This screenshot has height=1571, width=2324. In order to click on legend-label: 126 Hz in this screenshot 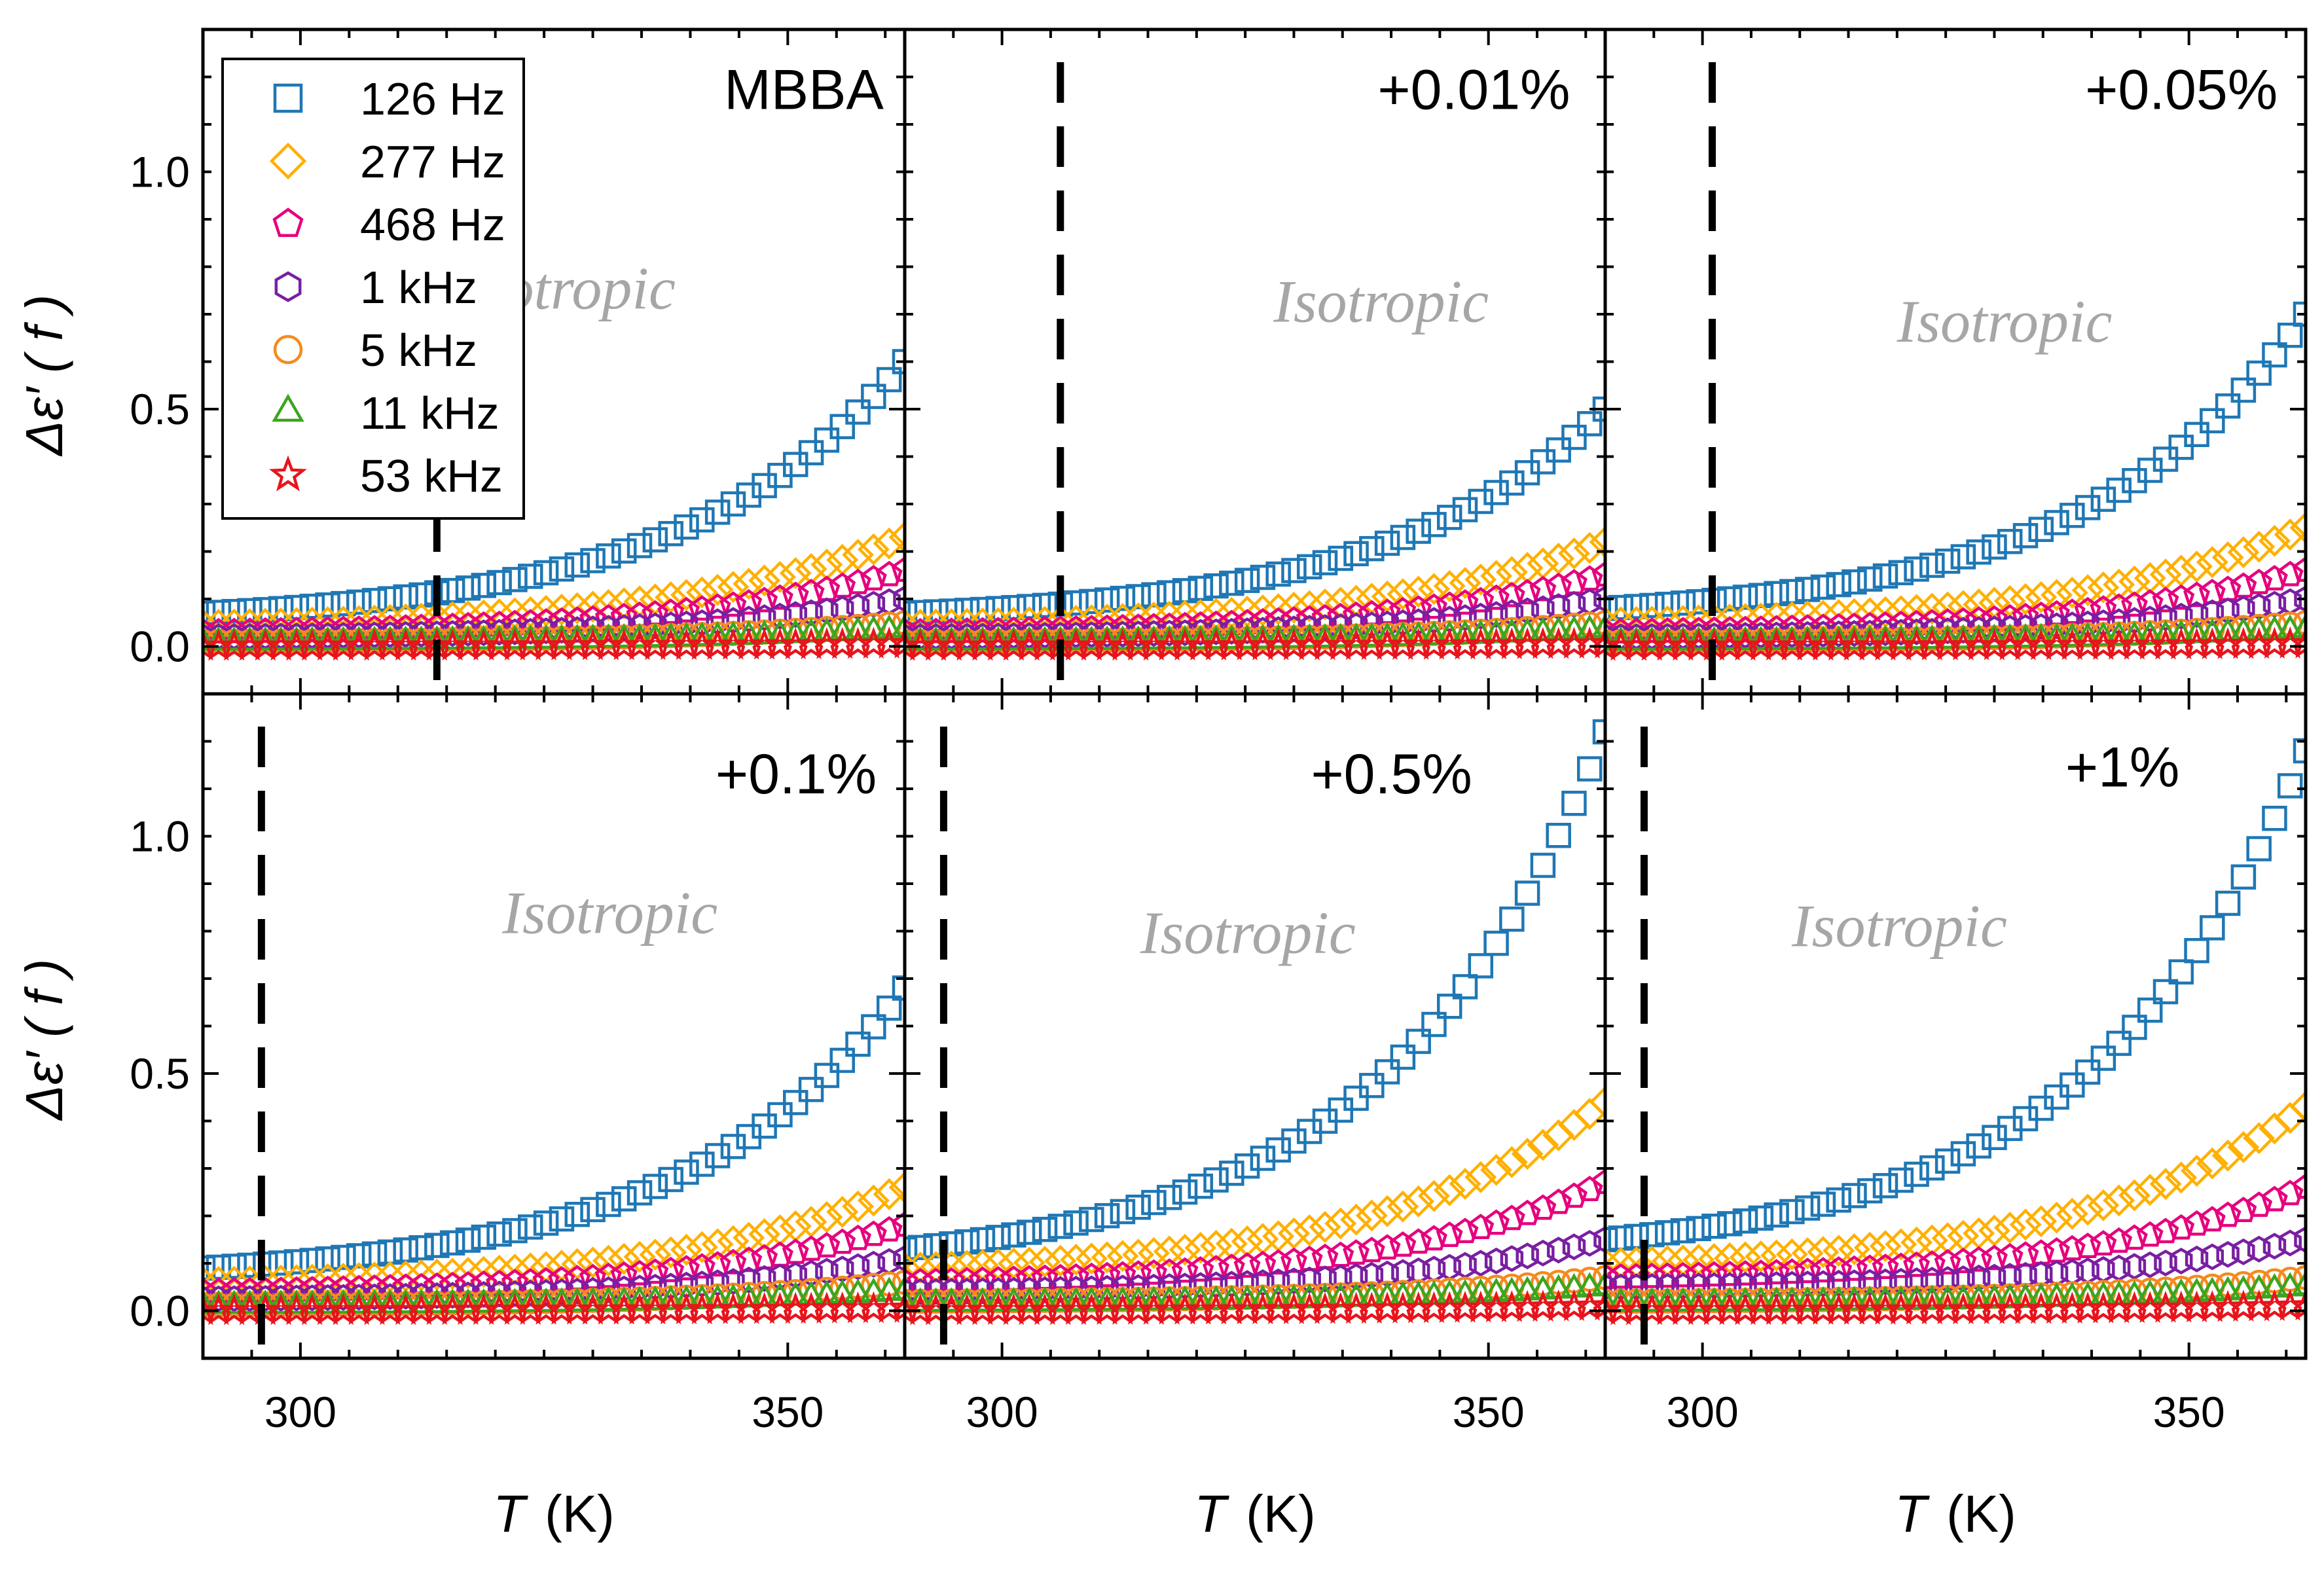, I will do `click(432, 98)`.